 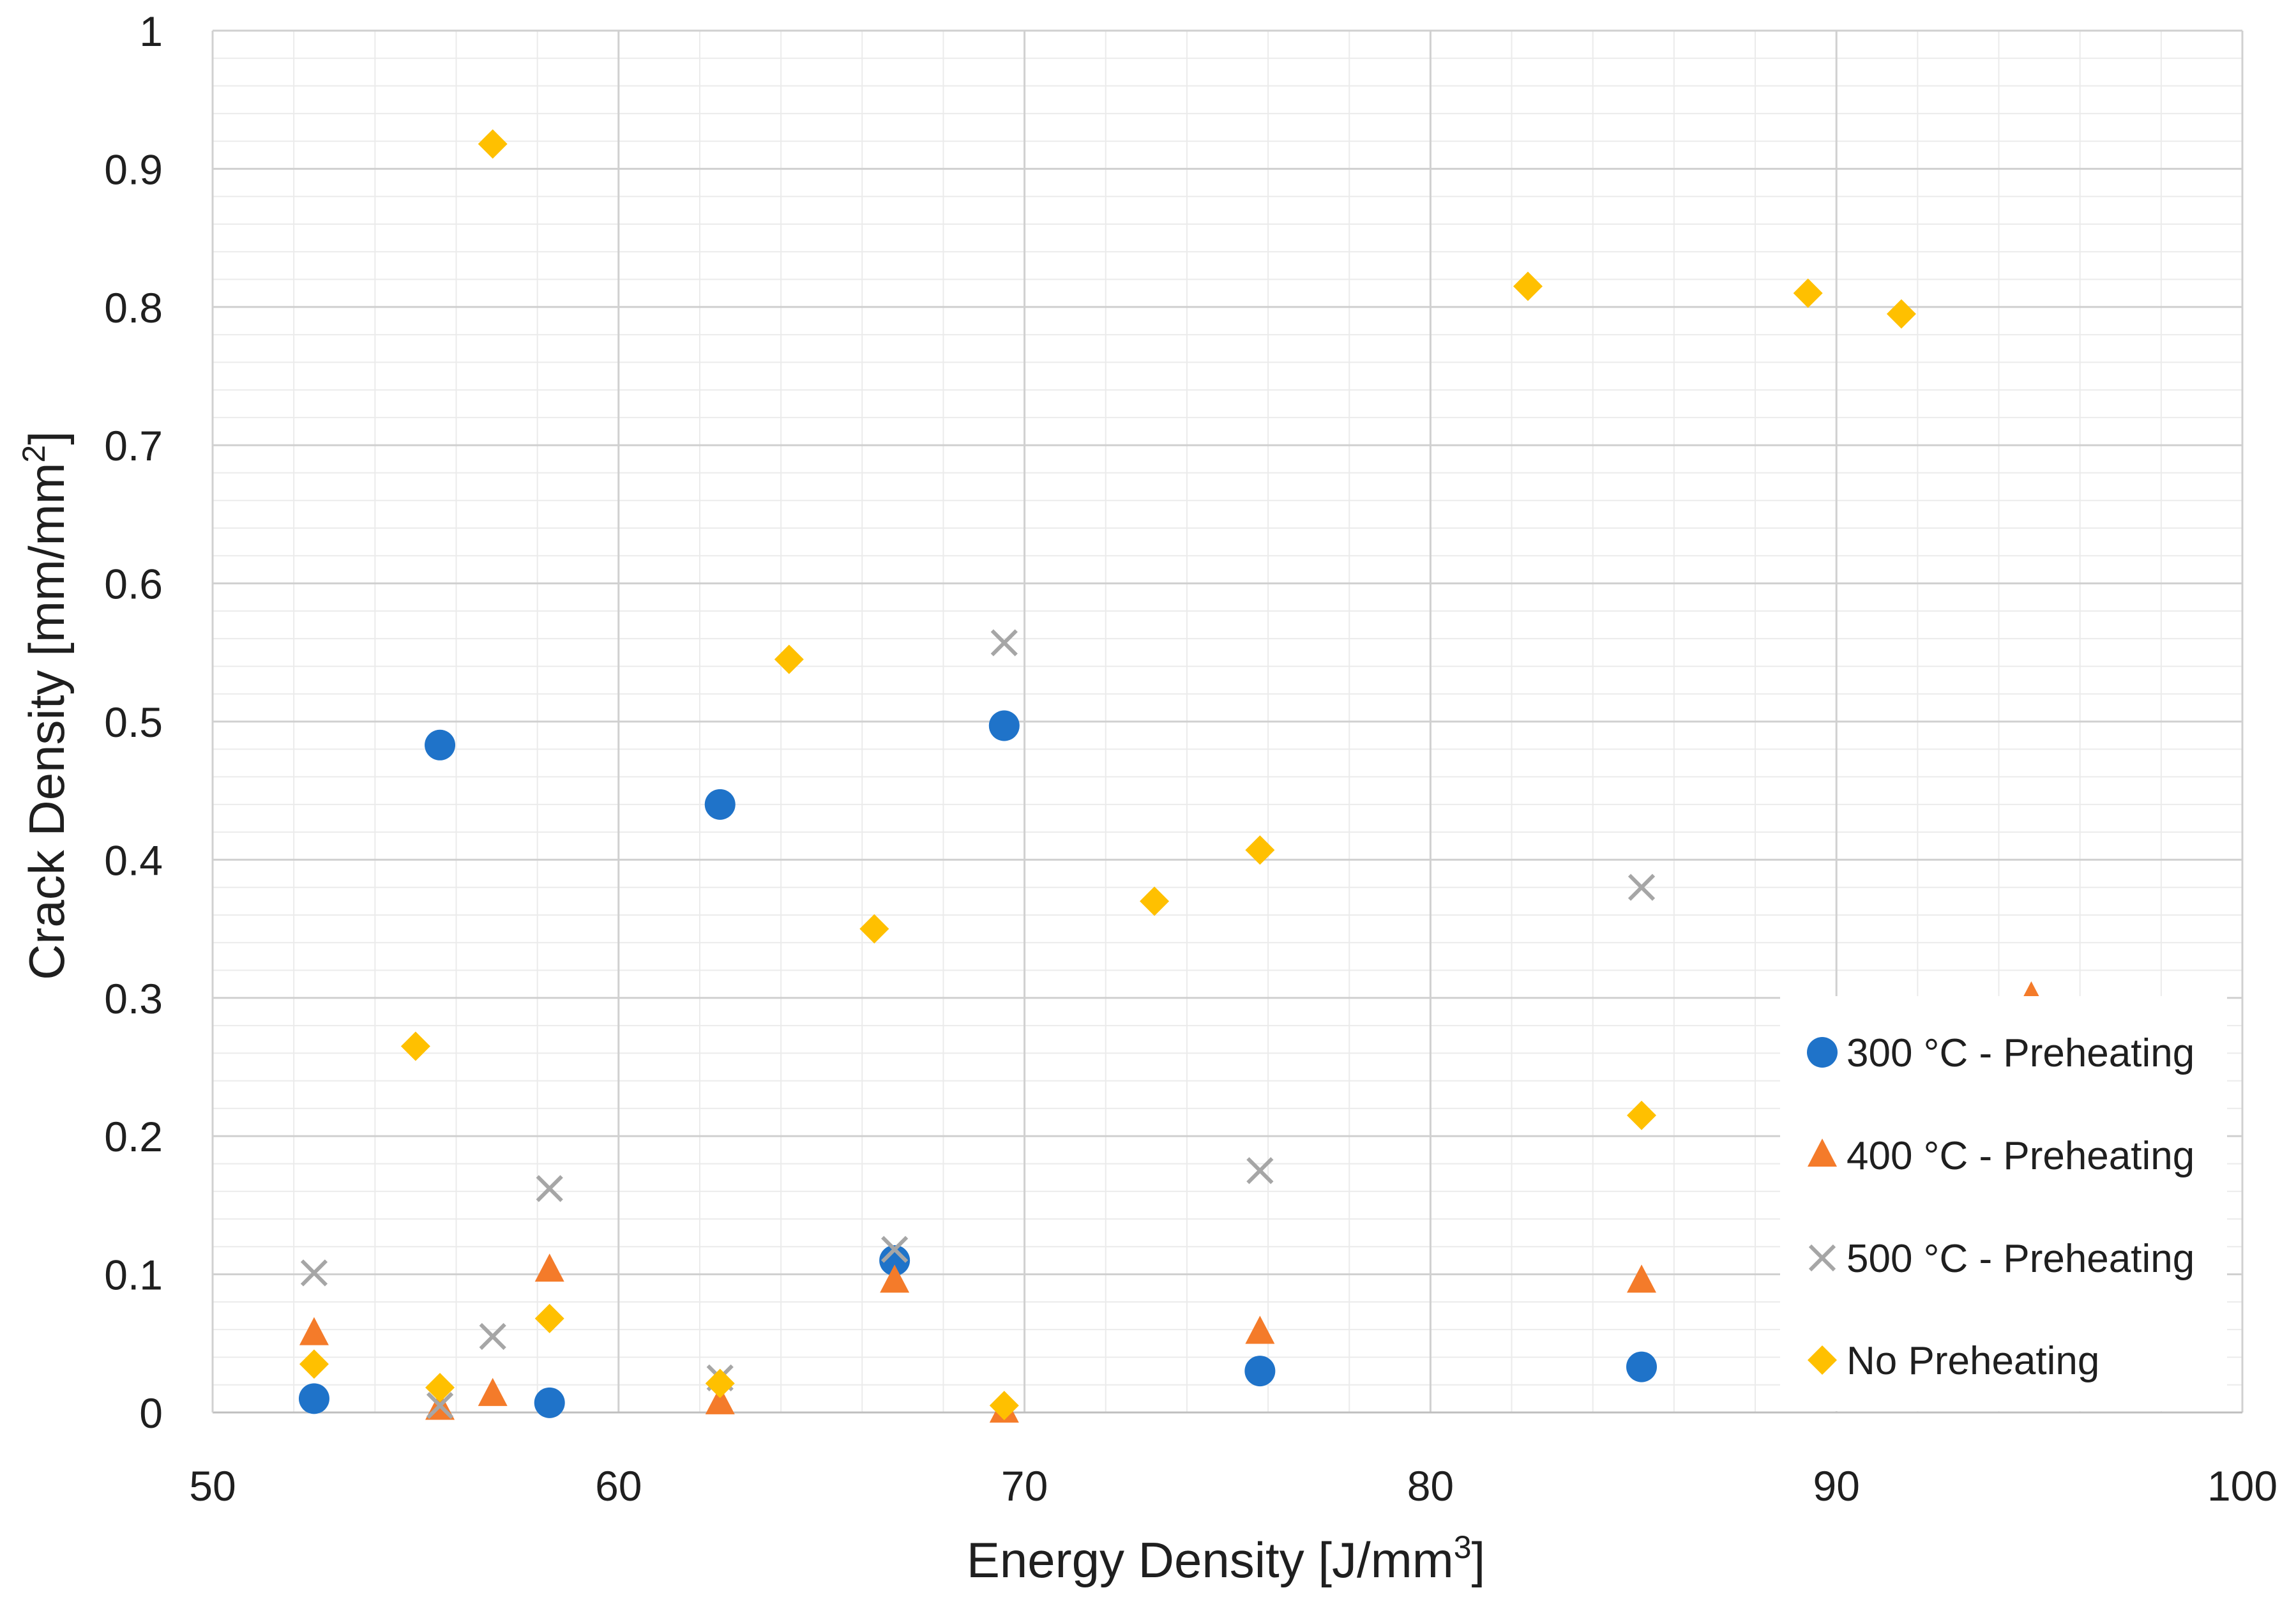 I want to click on legend-label: 400 °C - Preheating, so click(x=2020, y=1156).